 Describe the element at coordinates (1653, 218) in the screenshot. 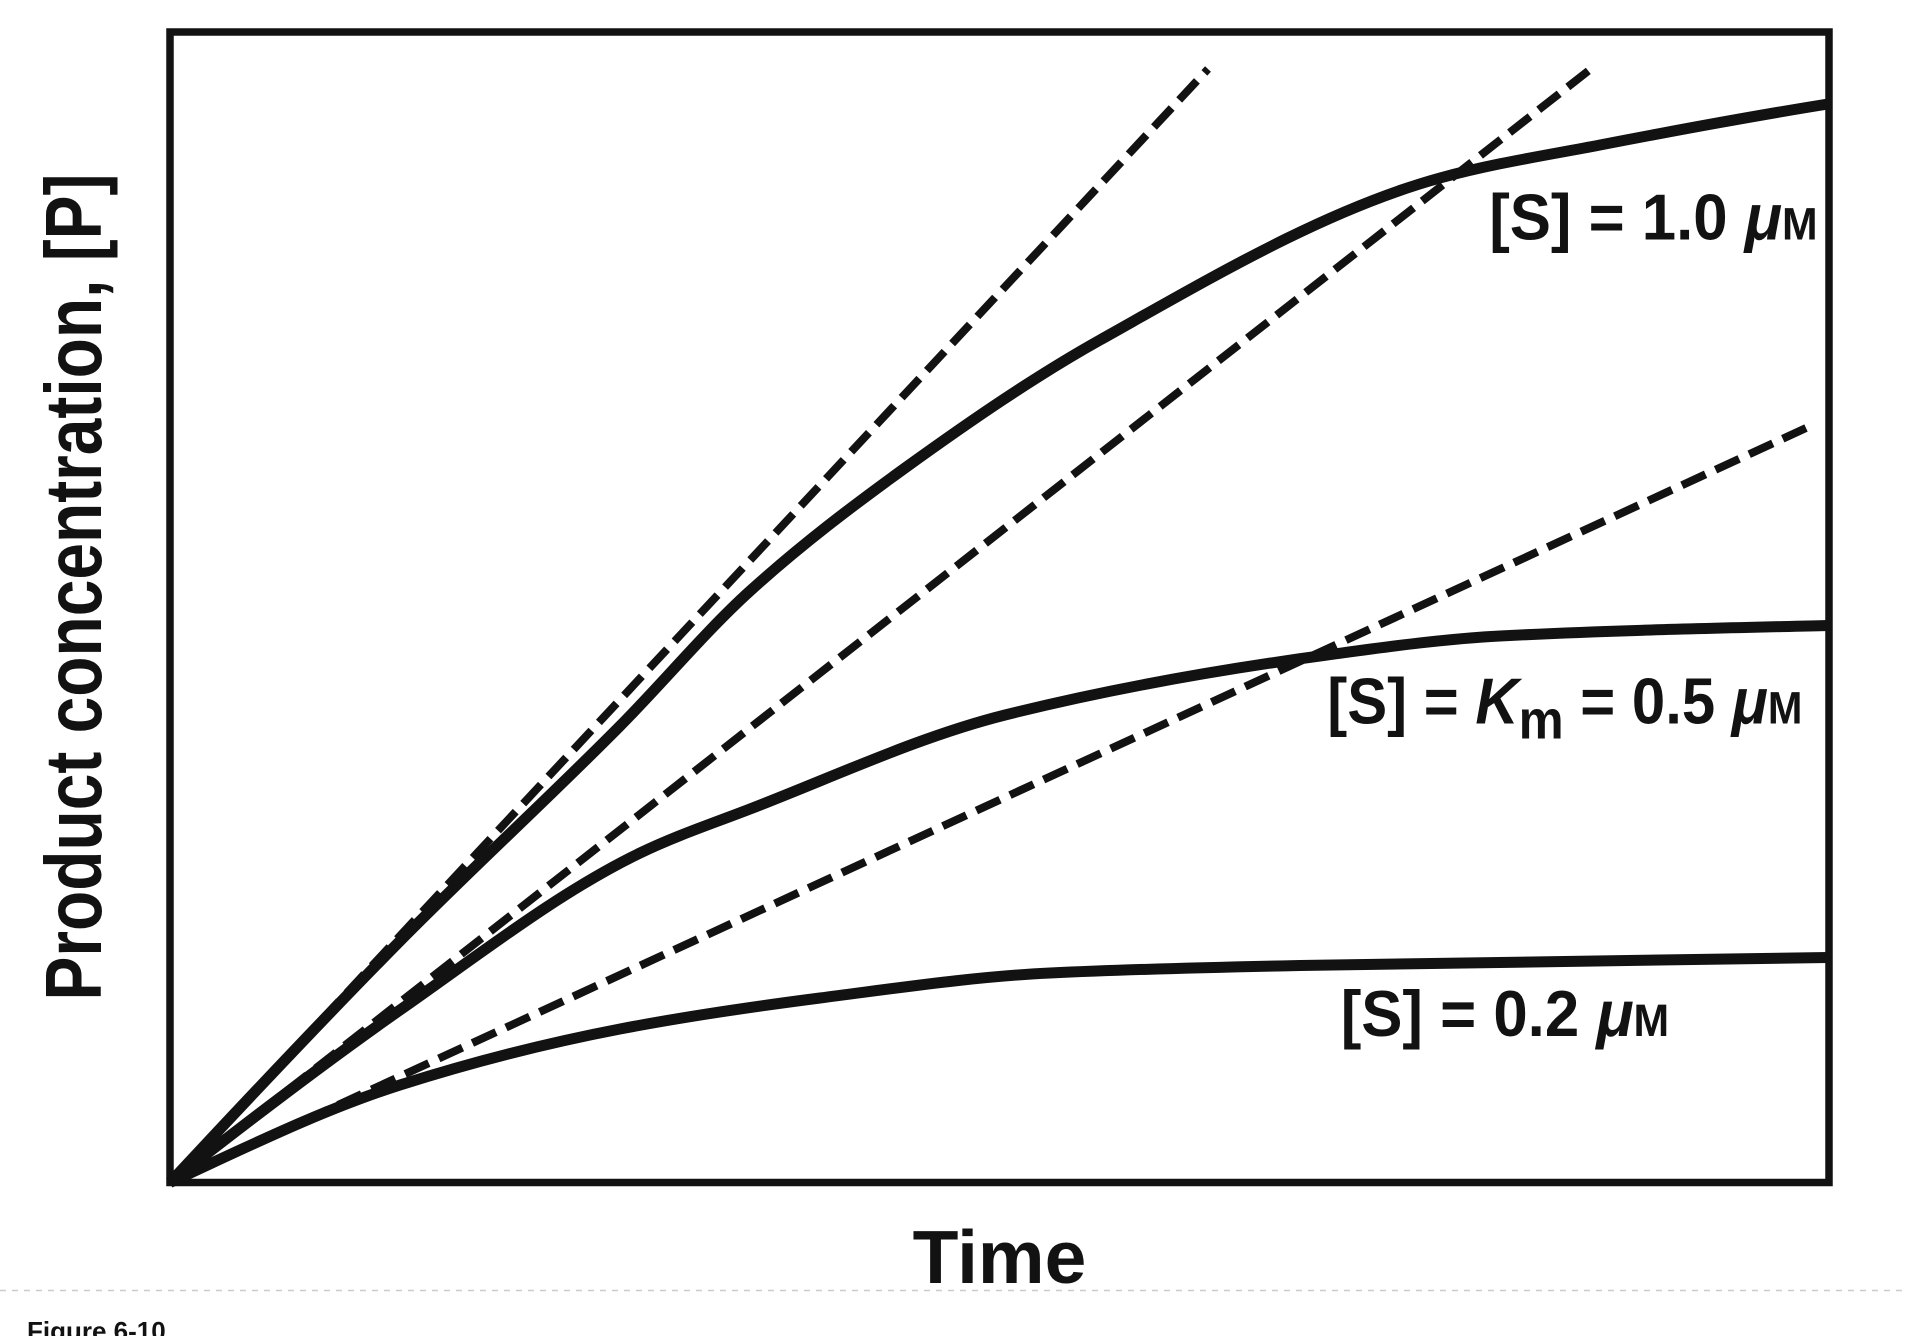

I see `svg-text: [S] = 1.0 μM` at that location.